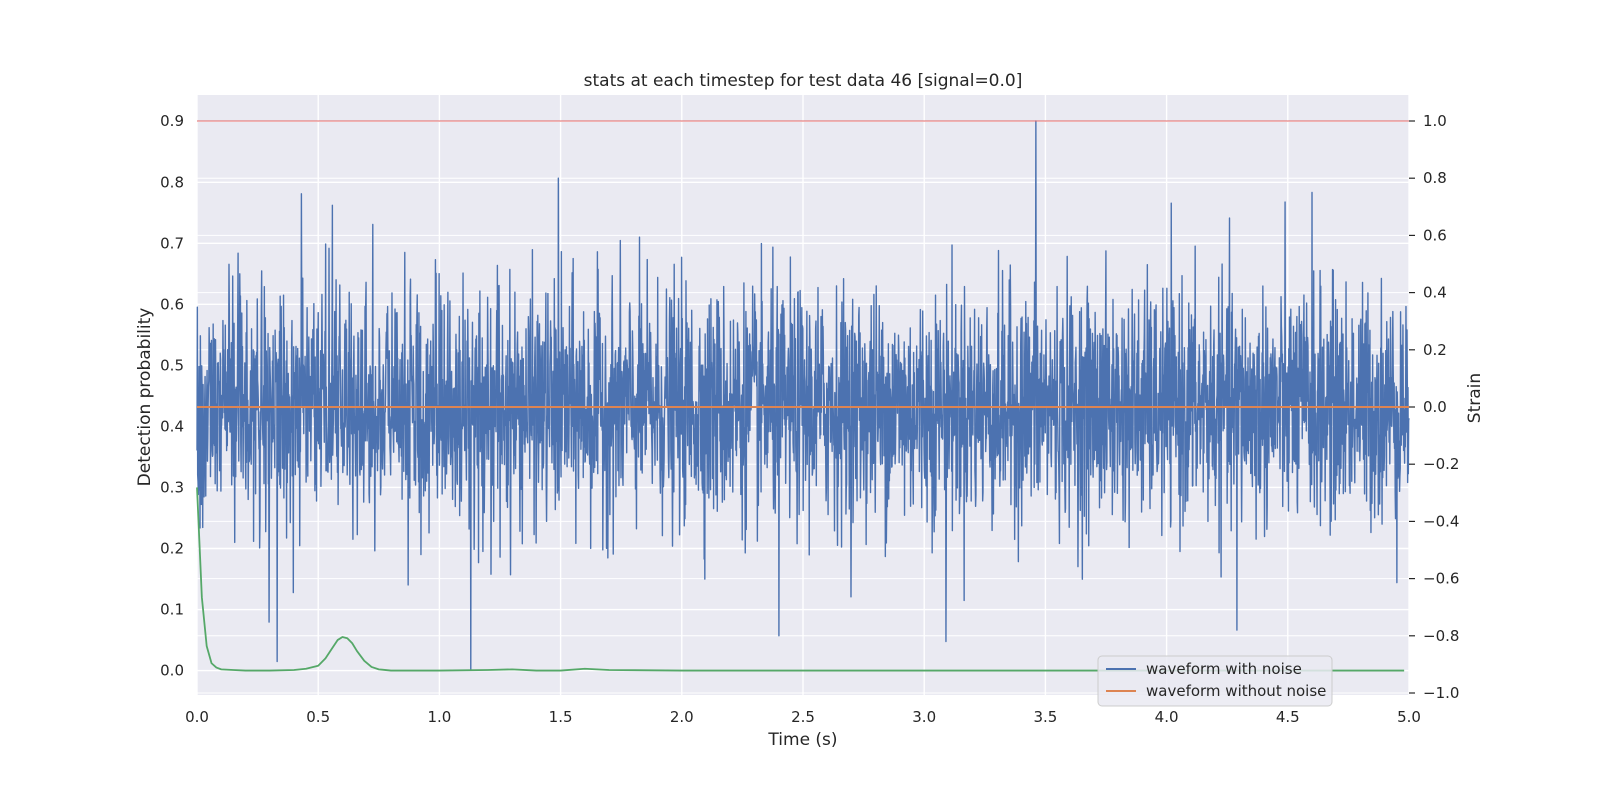 The width and height of the screenshot is (1600, 800). Describe the element at coordinates (172, 182) in the screenshot. I see `y-tick-label-left: 0.8` at that location.